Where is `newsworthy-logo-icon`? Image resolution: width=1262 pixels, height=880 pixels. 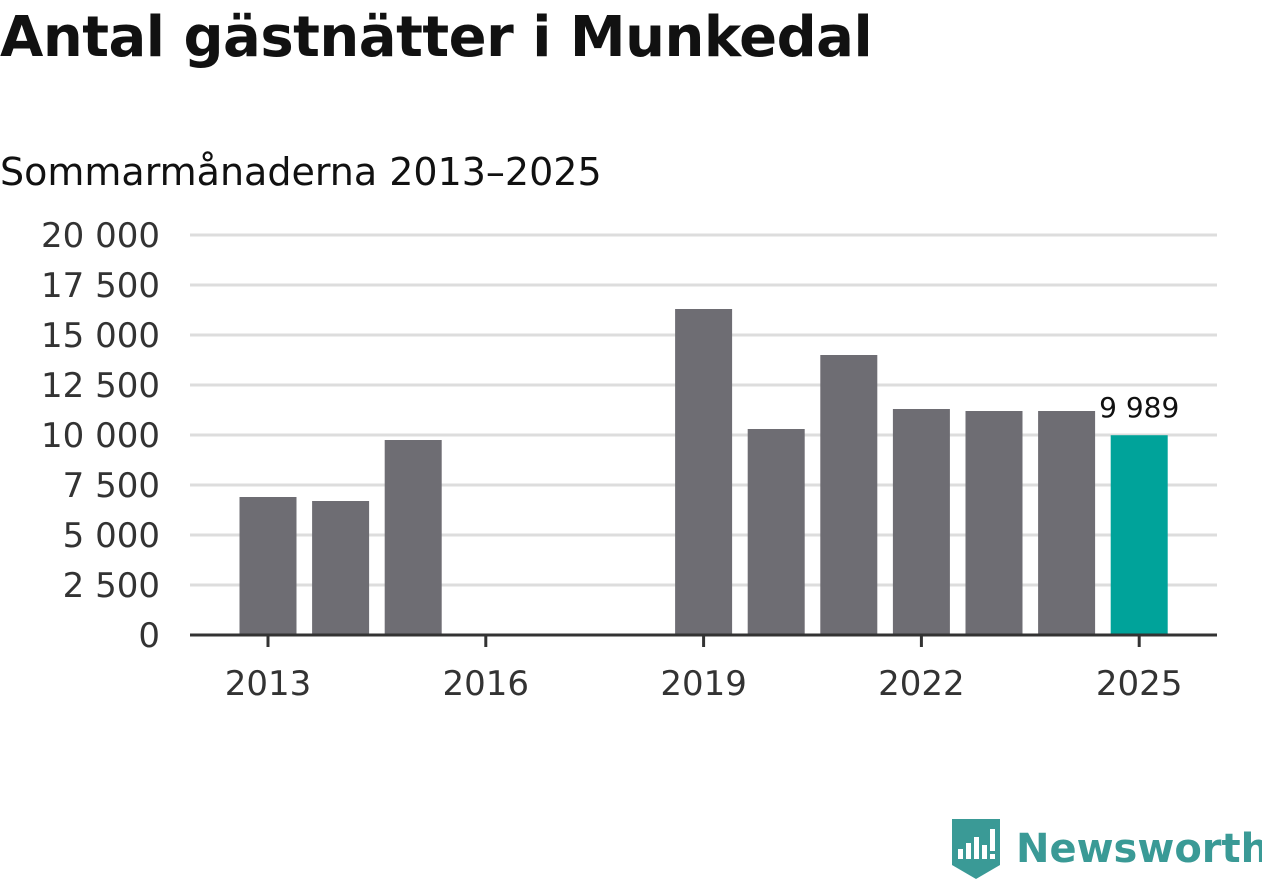
newsworthy-logo-icon is located at coordinates (976, 849).